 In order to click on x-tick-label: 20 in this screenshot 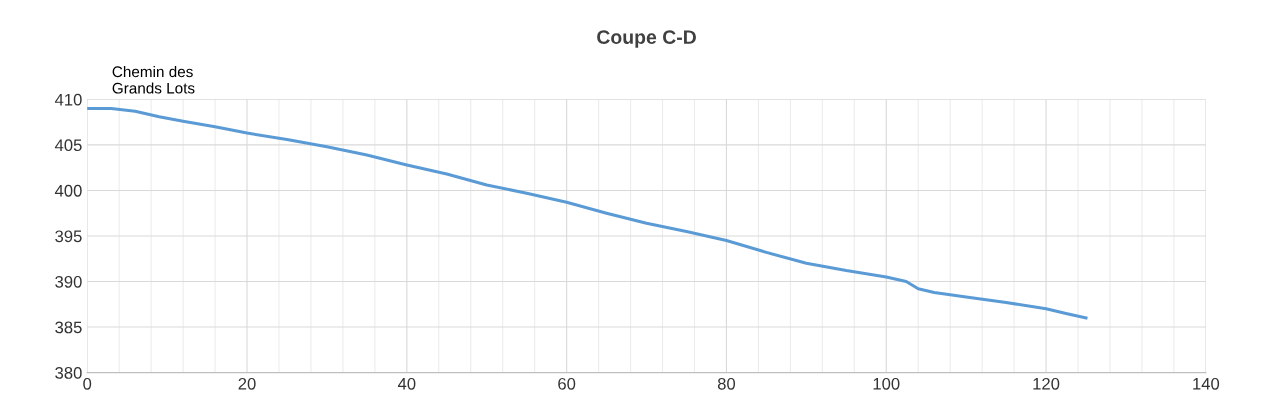, I will do `click(247, 383)`.